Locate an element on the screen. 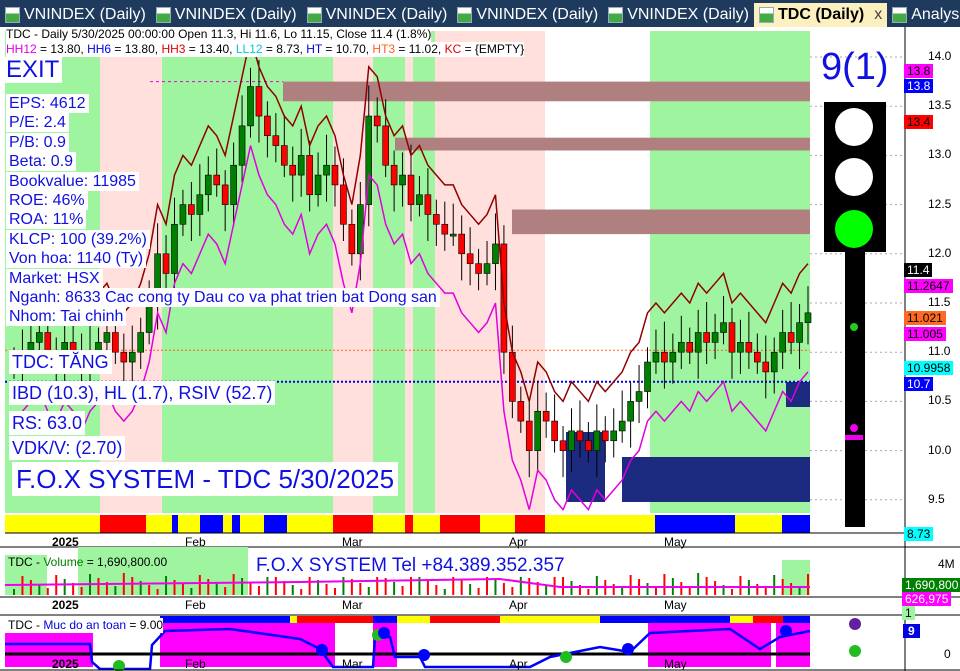 Image resolution: width=960 pixels, height=671 pixels. tab-1: VNINDEX (Daily) is located at coordinates (226, 15).